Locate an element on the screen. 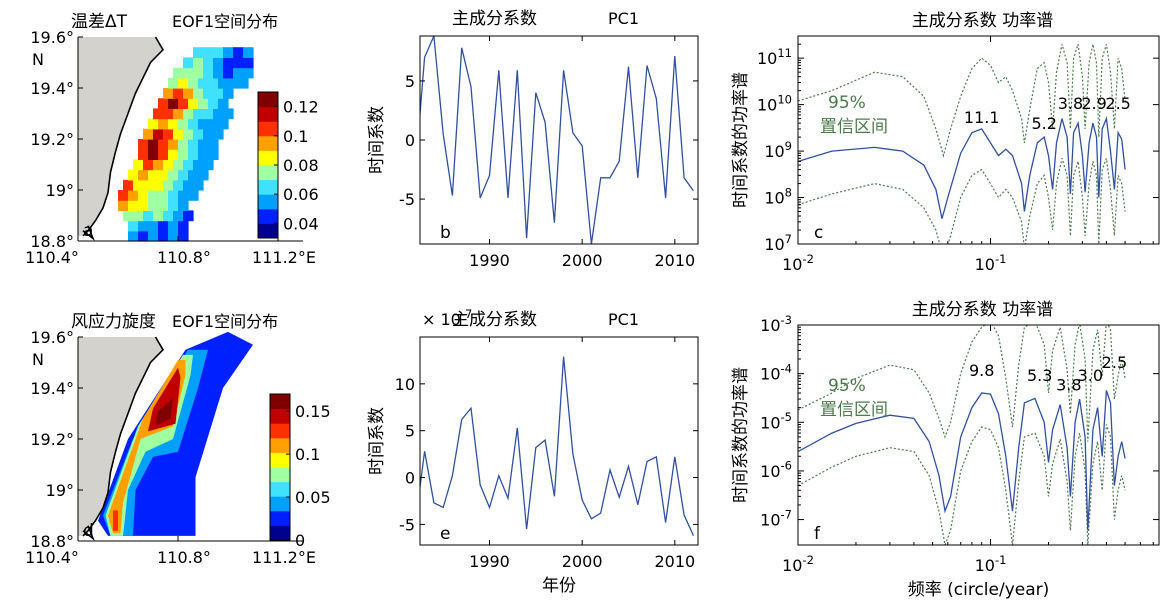 Image resolution: width=1171 pixels, height=603 pixels. confidence-label: 置信区间 is located at coordinates (854, 127).